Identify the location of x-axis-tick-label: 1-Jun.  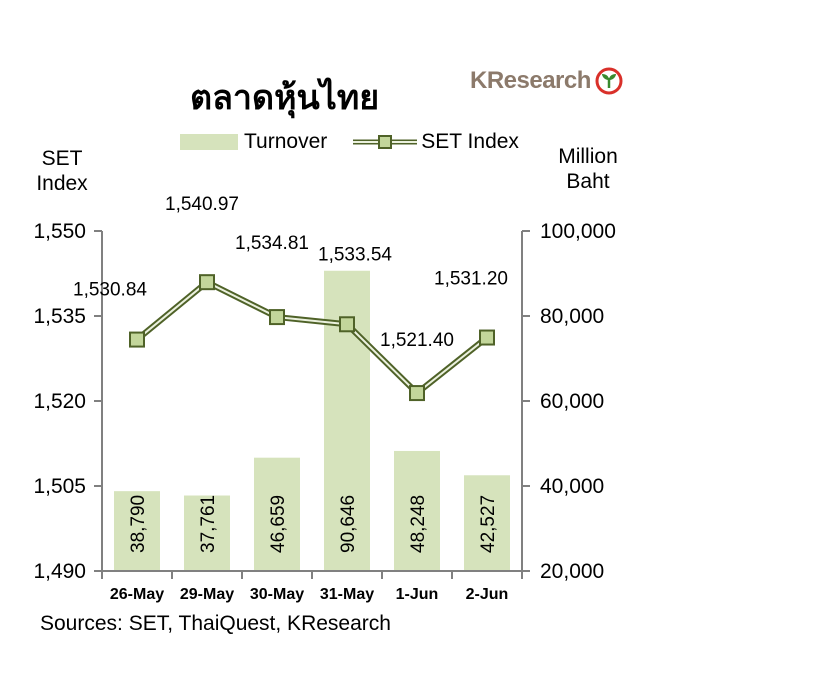
(417, 594).